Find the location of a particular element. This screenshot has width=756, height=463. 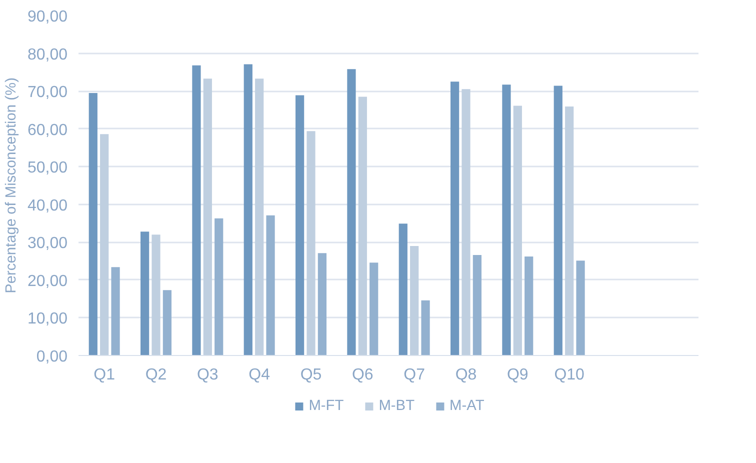

x-tick-label: Q7 is located at coordinates (415, 375).